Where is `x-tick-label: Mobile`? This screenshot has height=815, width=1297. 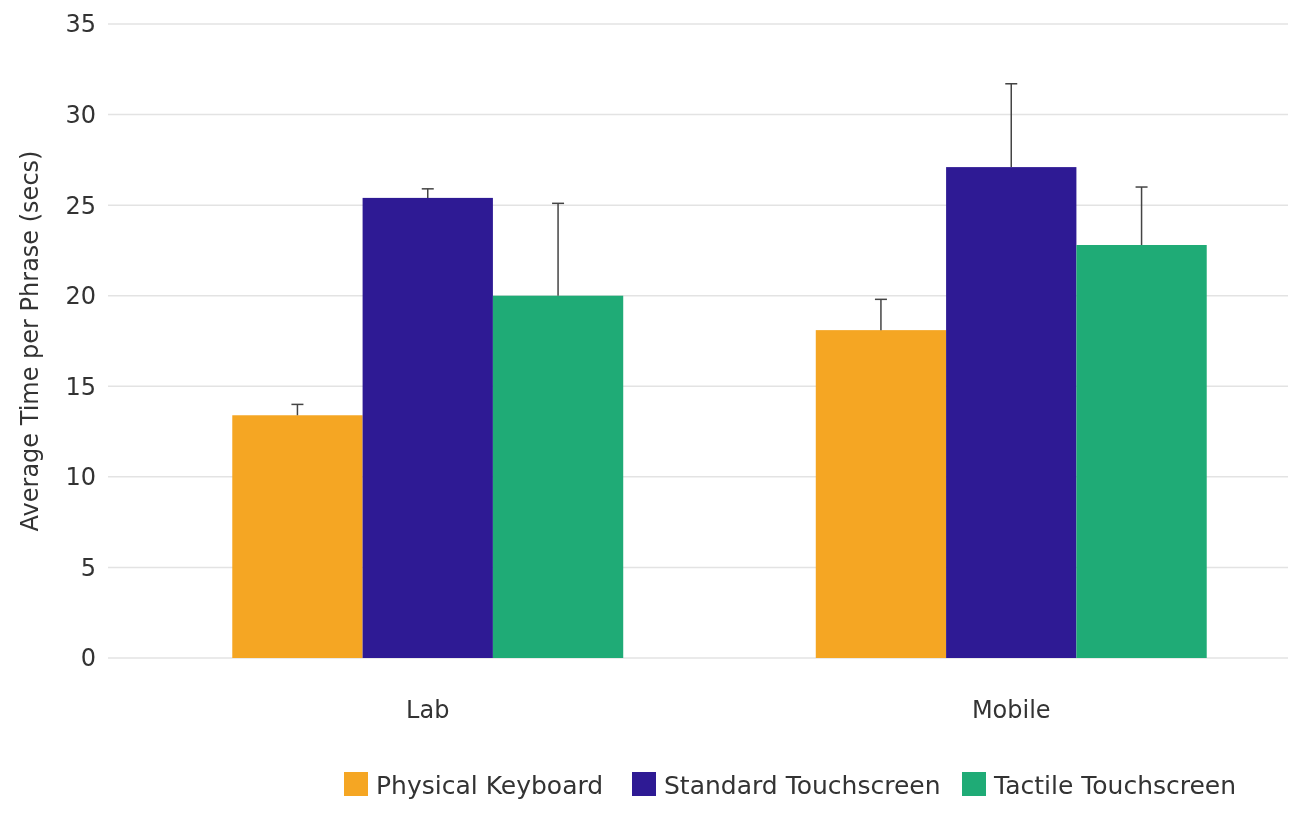 x-tick-label: Mobile is located at coordinates (1011, 710).